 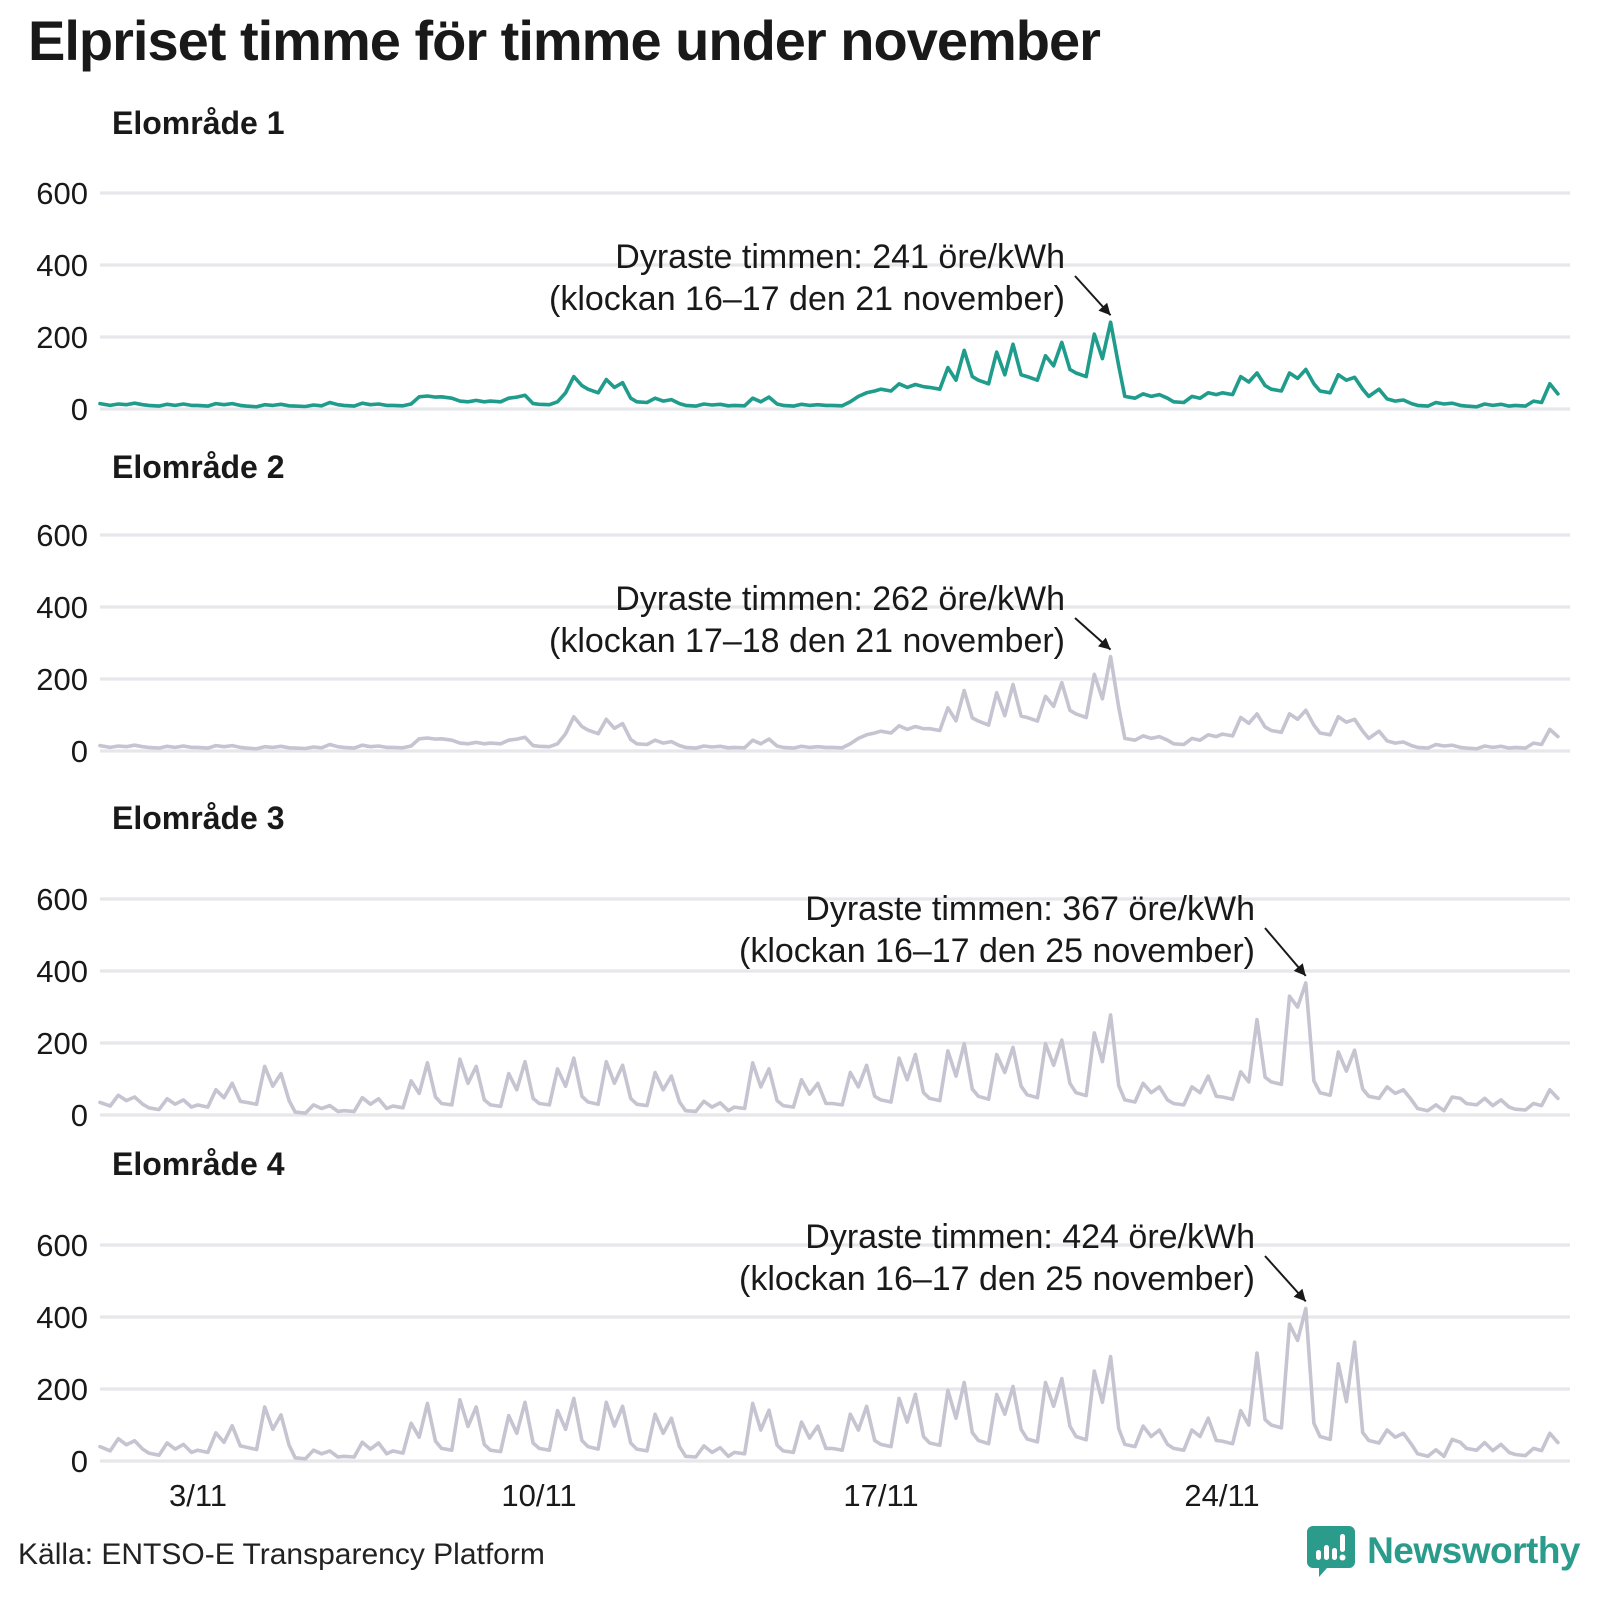 What do you see at coordinates (564, 40) in the screenshot?
I see `page-title: Elpriset timme för timme under november` at bounding box center [564, 40].